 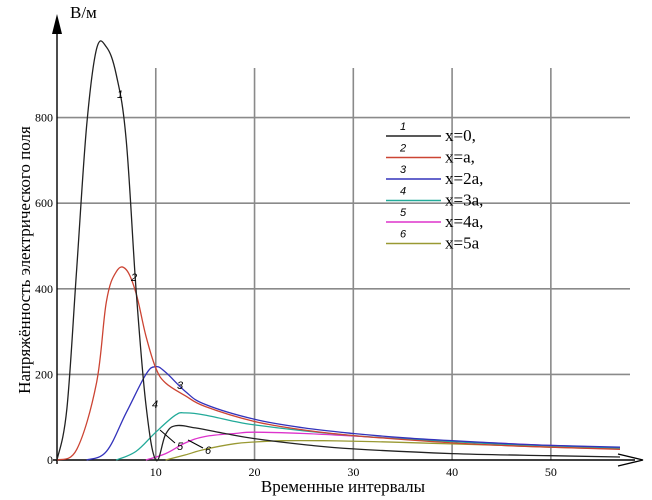 What do you see at coordinates (433, 241) in the screenshot?
I see `legend-item: 6 x=5a` at bounding box center [433, 241].